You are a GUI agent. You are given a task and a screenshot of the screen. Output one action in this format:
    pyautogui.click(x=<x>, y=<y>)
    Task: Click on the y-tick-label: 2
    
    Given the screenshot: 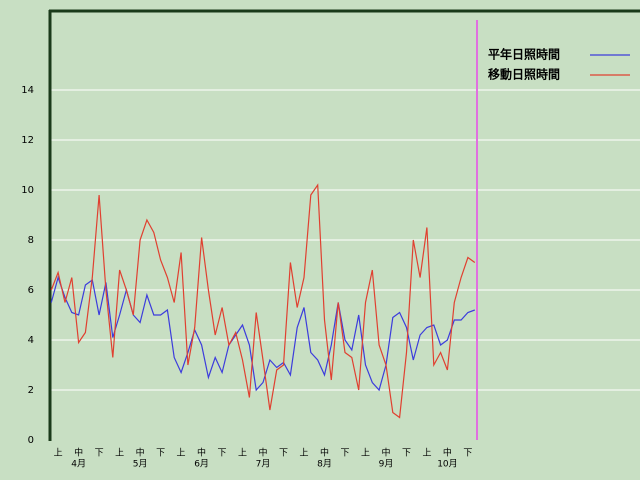 What is the action you would take?
    pyautogui.click(x=31, y=390)
    